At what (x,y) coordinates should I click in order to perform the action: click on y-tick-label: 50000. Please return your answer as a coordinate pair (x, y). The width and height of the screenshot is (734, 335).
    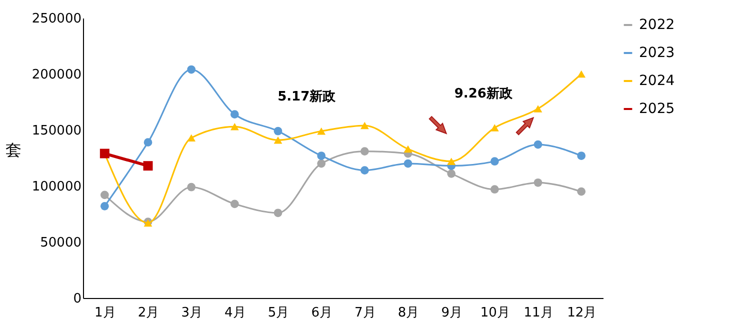
    Looking at the image, I should click on (61, 243).